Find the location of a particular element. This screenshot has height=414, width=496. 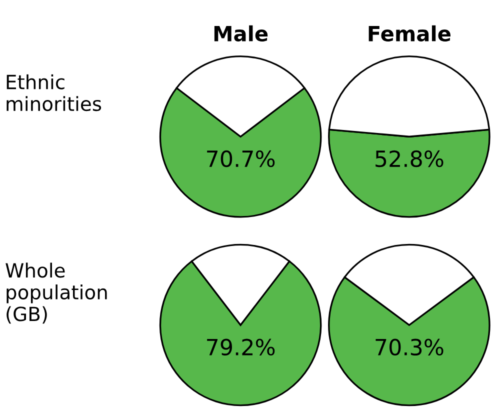

text: Whole population (GB) is located at coordinates (56, 293).